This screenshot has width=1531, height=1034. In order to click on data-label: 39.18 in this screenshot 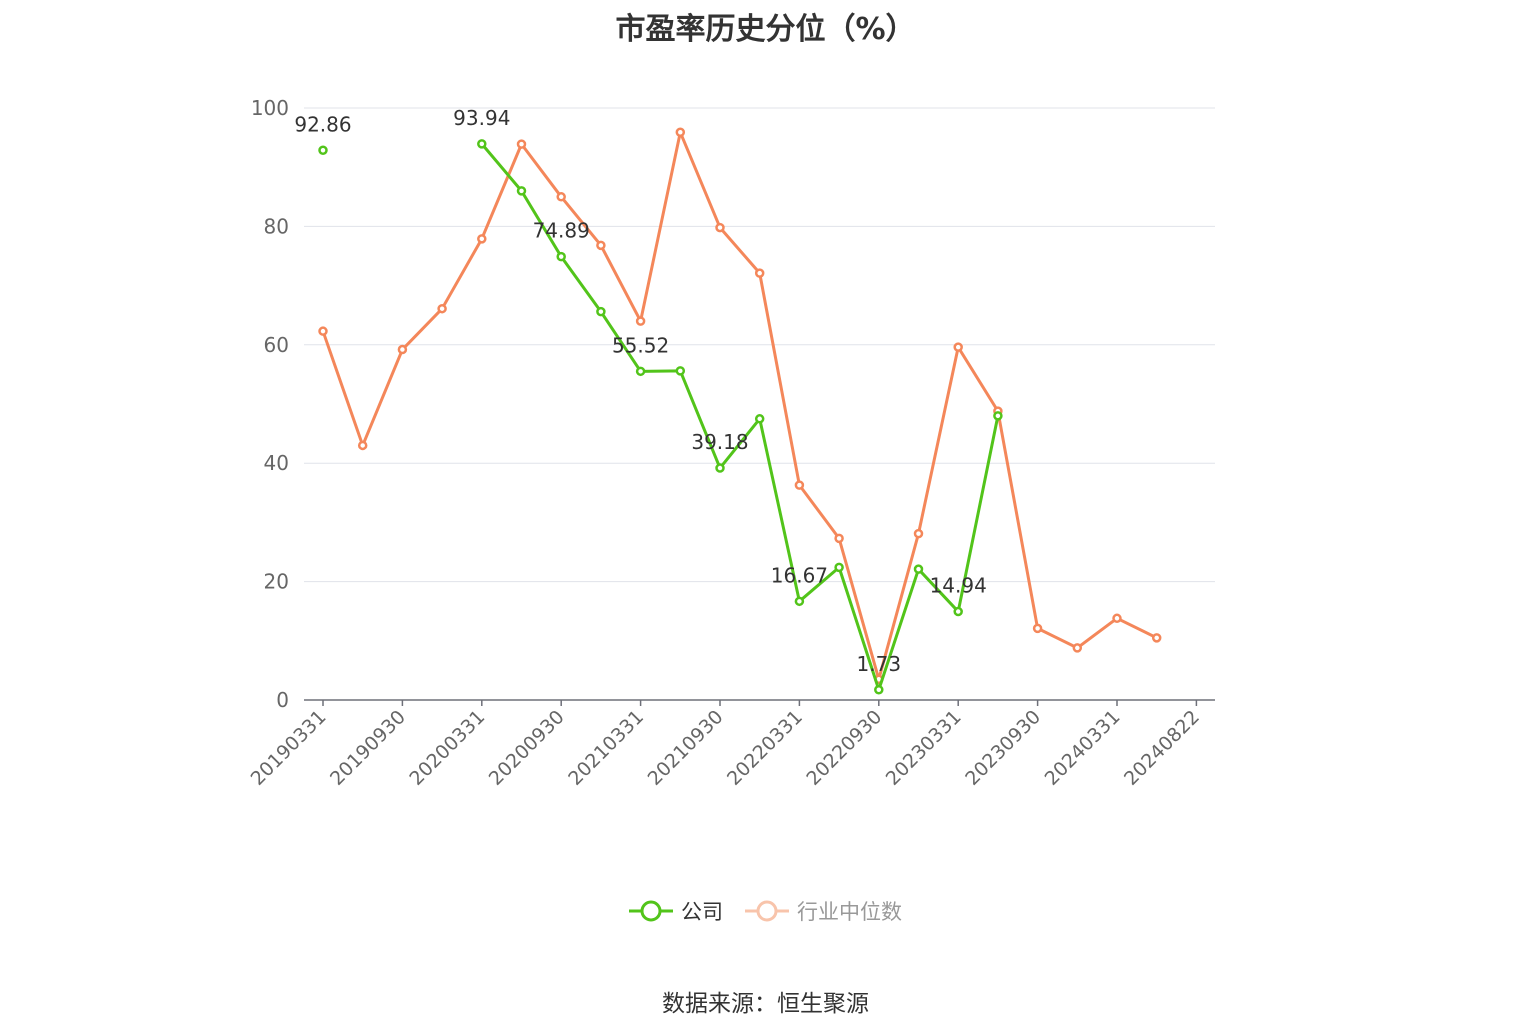, I will do `click(719, 442)`.